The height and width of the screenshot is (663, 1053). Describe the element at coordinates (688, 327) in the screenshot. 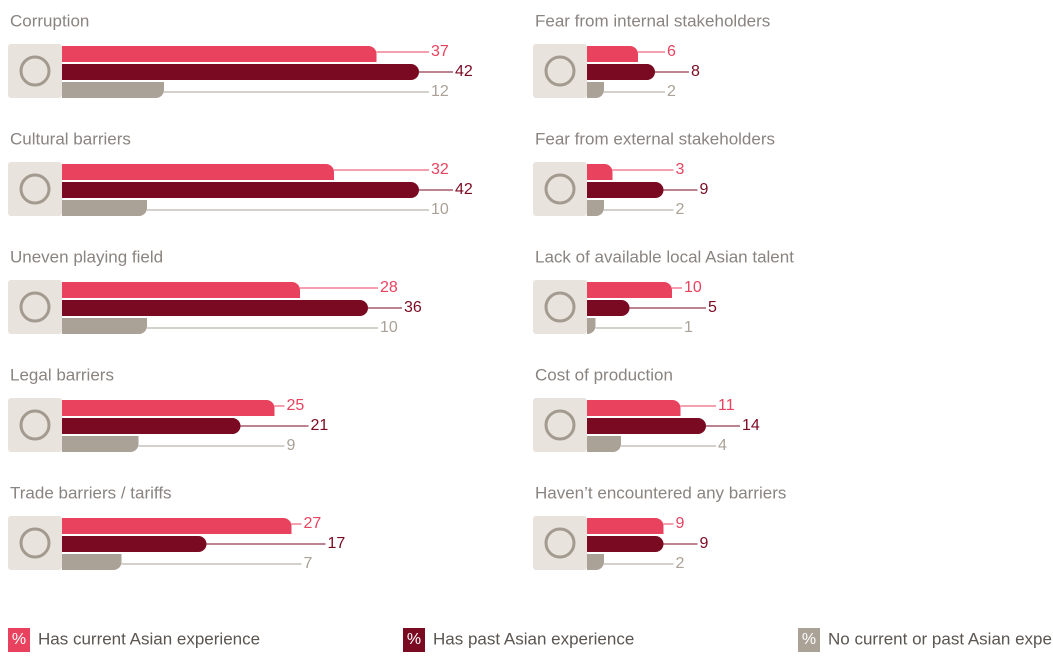

I see `value-label: 1` at that location.